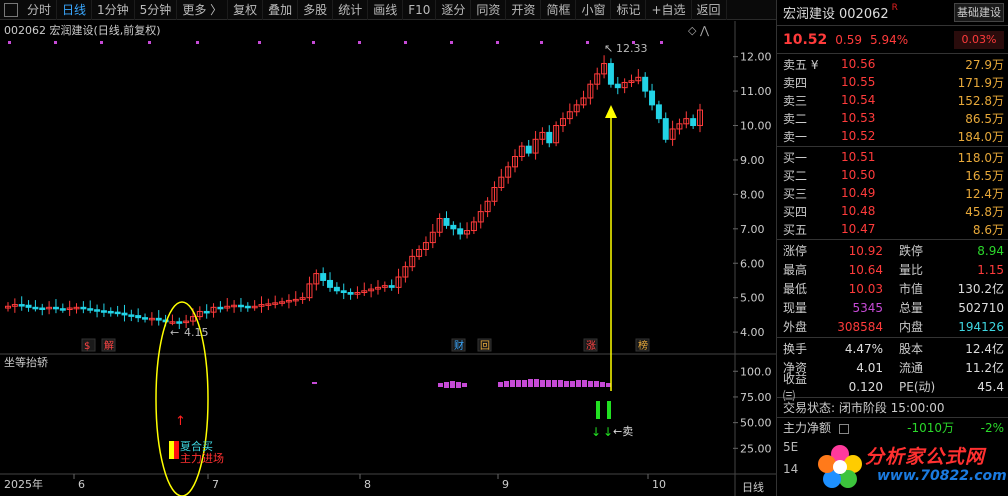 This screenshot has width=1008, height=496. Describe the element at coordinates (843, 428) in the screenshot. I see `flow-expand-icon` at that location.